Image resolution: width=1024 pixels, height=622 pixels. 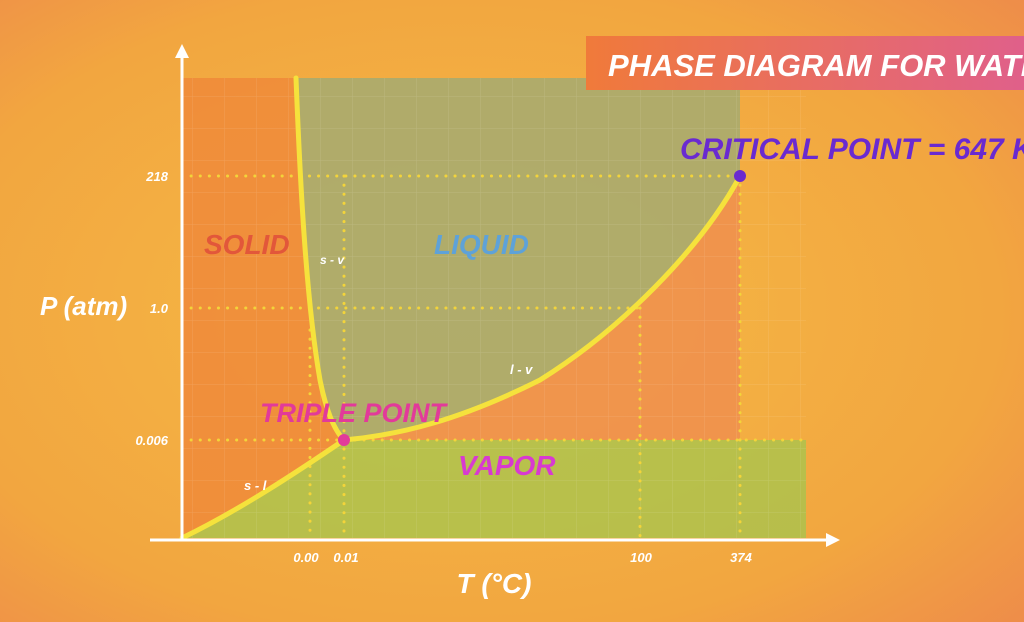 I want to click on y-tick-0006: 0.006, so click(x=151, y=440).